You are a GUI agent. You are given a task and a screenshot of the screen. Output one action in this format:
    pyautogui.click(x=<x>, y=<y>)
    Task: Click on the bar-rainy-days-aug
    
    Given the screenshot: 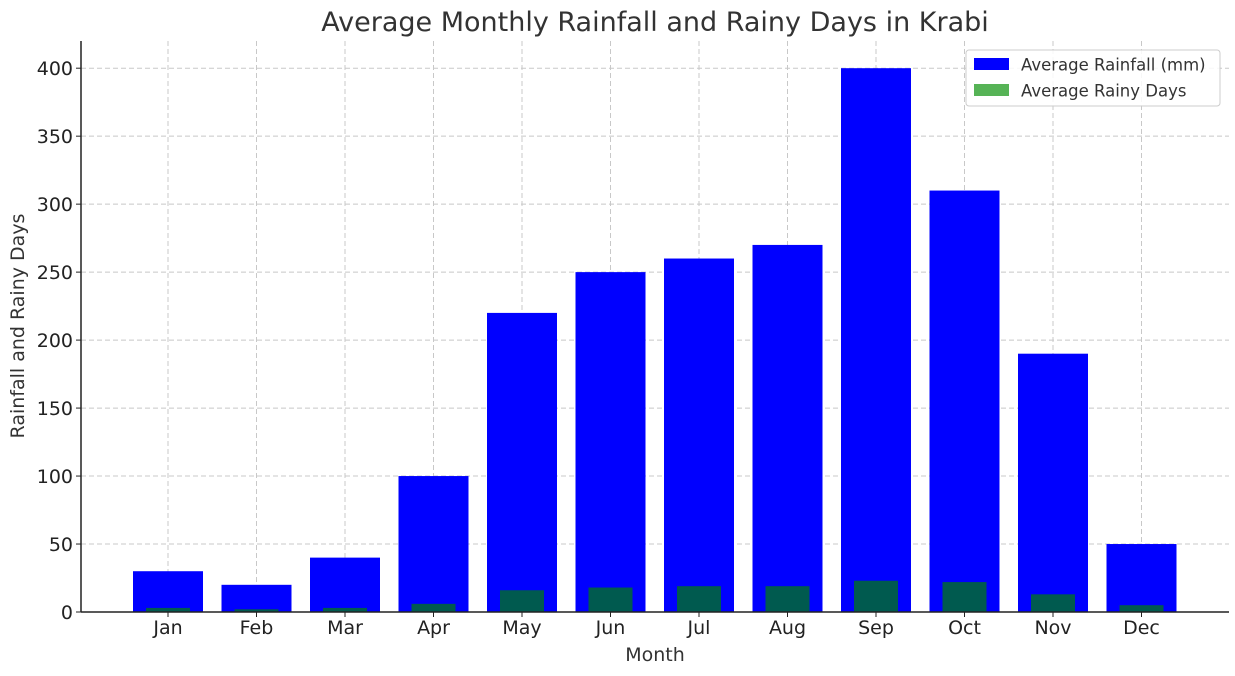 What is the action you would take?
    pyautogui.click(x=787, y=599)
    